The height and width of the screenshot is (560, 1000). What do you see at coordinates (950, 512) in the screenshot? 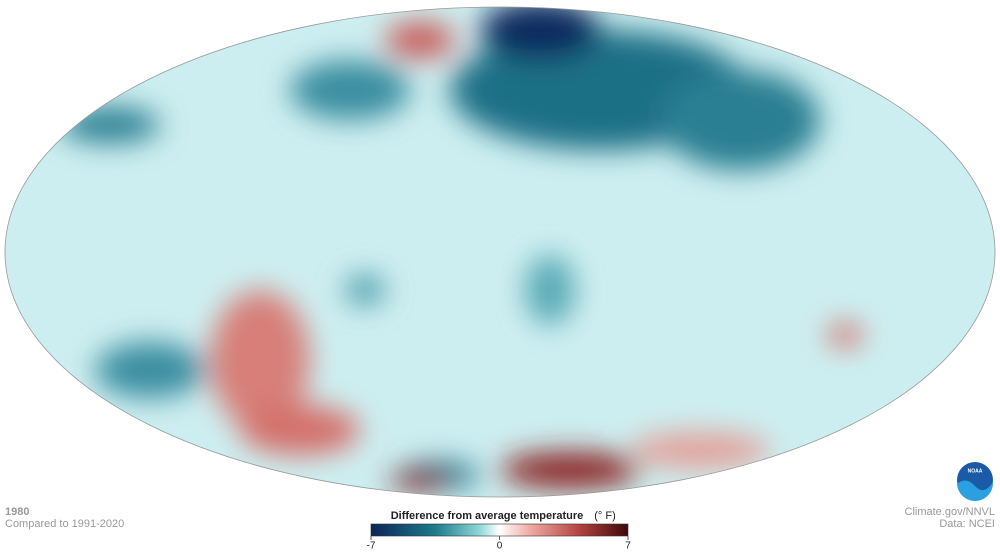
I see `credit: Climate.gov/NNVL` at bounding box center [950, 512].